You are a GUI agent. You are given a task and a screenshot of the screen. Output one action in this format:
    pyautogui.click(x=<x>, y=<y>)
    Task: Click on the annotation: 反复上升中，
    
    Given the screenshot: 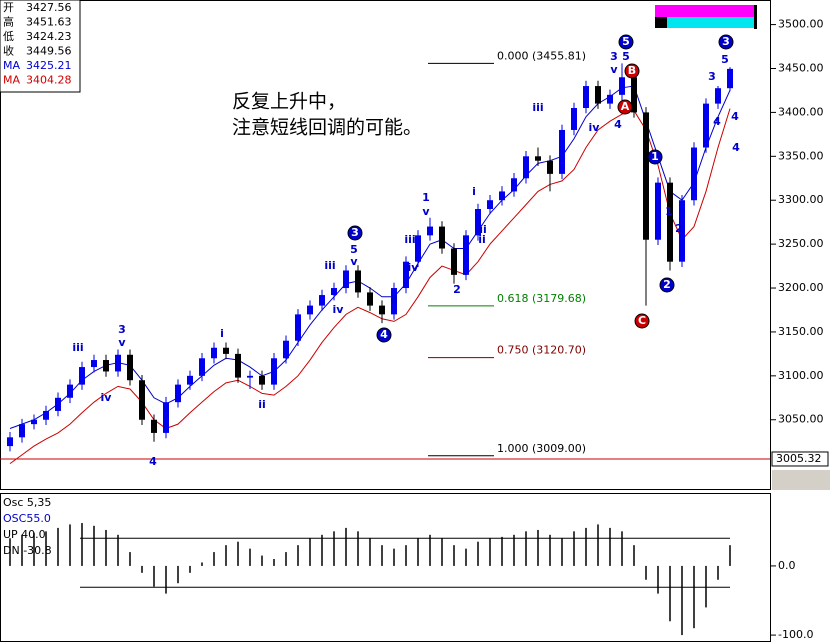 What is the action you would take?
    pyautogui.click(x=289, y=102)
    